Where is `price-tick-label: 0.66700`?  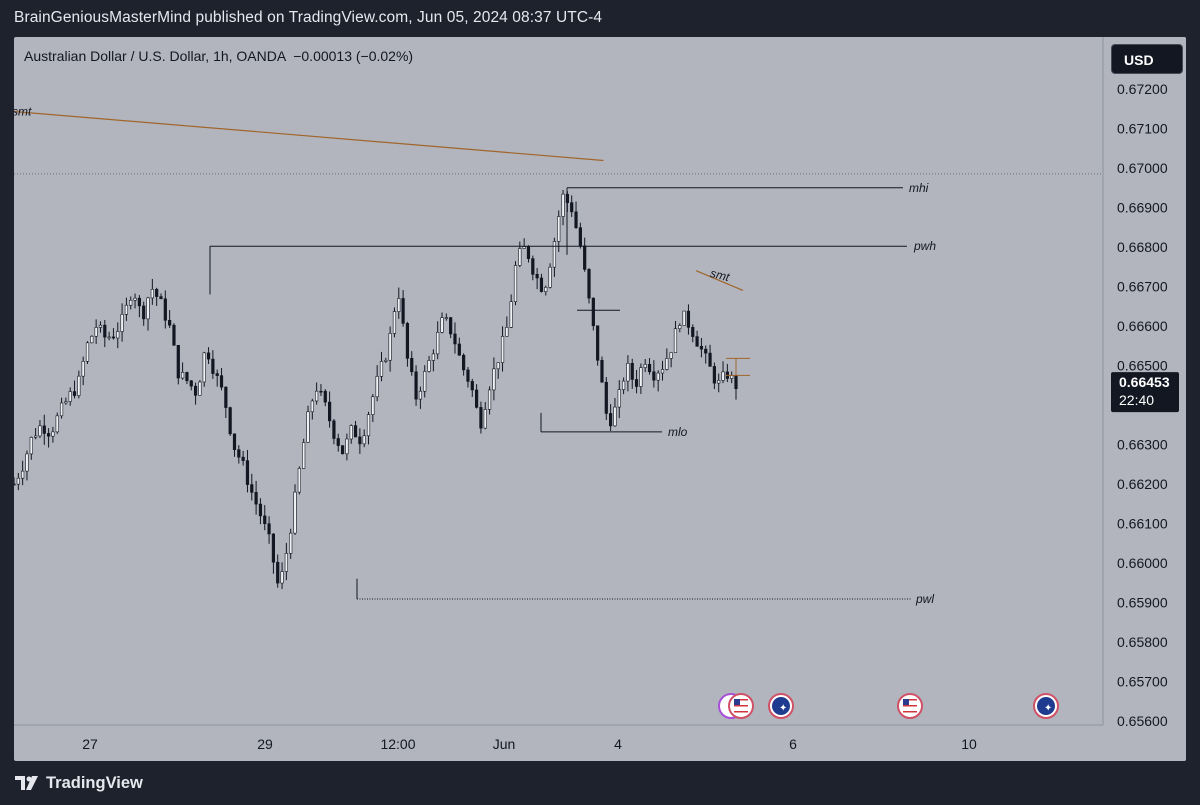
price-tick-label: 0.66700 is located at coordinates (1142, 287).